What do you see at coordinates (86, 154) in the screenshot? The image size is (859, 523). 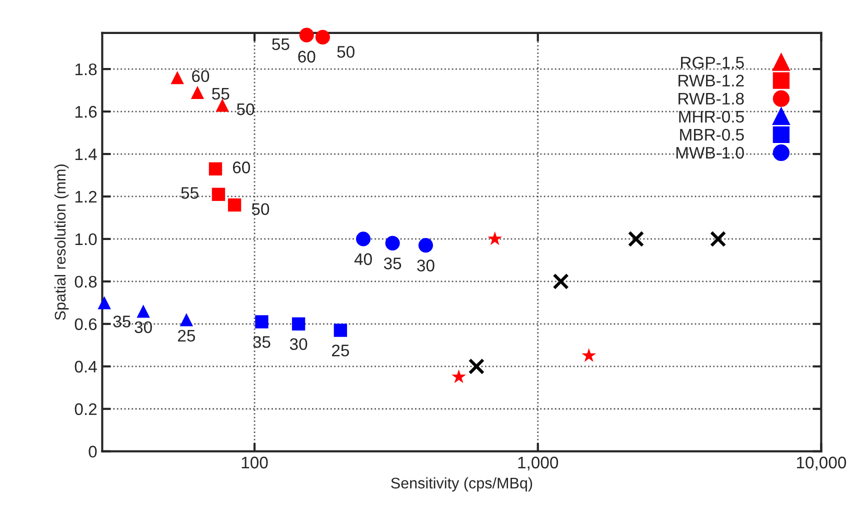 I see `y-tick-label: 1.4` at bounding box center [86, 154].